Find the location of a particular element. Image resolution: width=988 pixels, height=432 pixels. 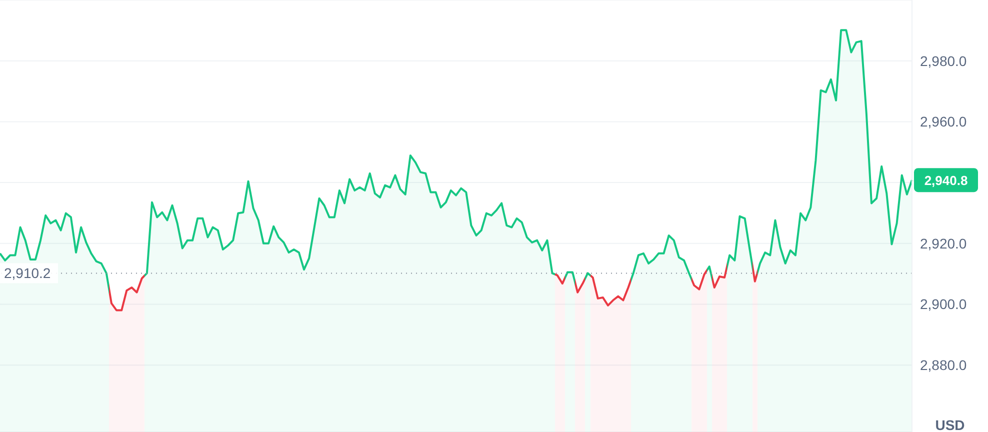

y-tick-label: 2,920.0 is located at coordinates (943, 243).